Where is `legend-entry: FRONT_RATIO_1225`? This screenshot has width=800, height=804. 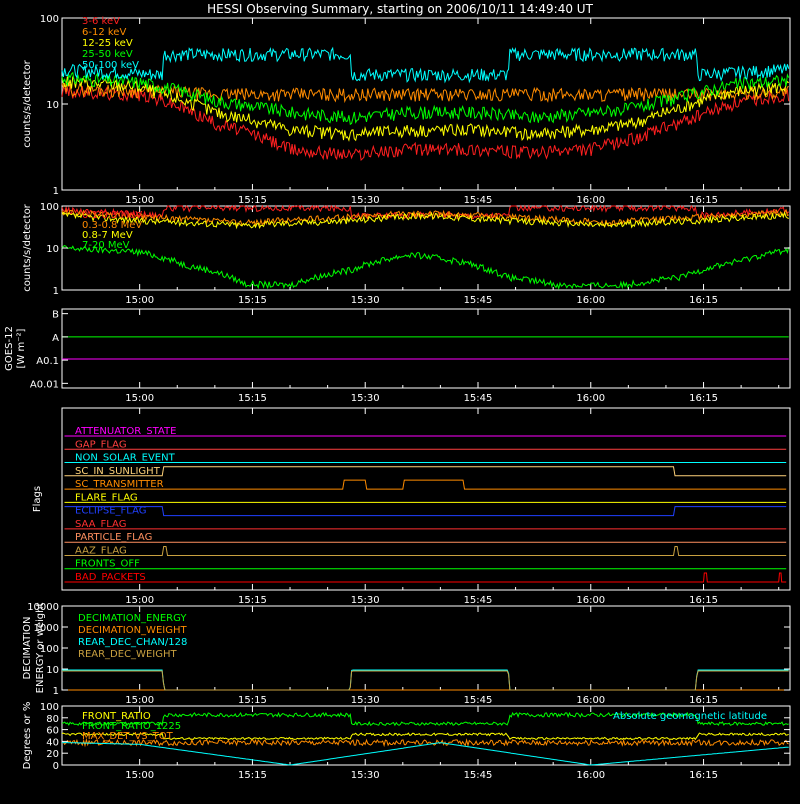 legend-entry: FRONT_RATIO_1225 is located at coordinates (131, 726).